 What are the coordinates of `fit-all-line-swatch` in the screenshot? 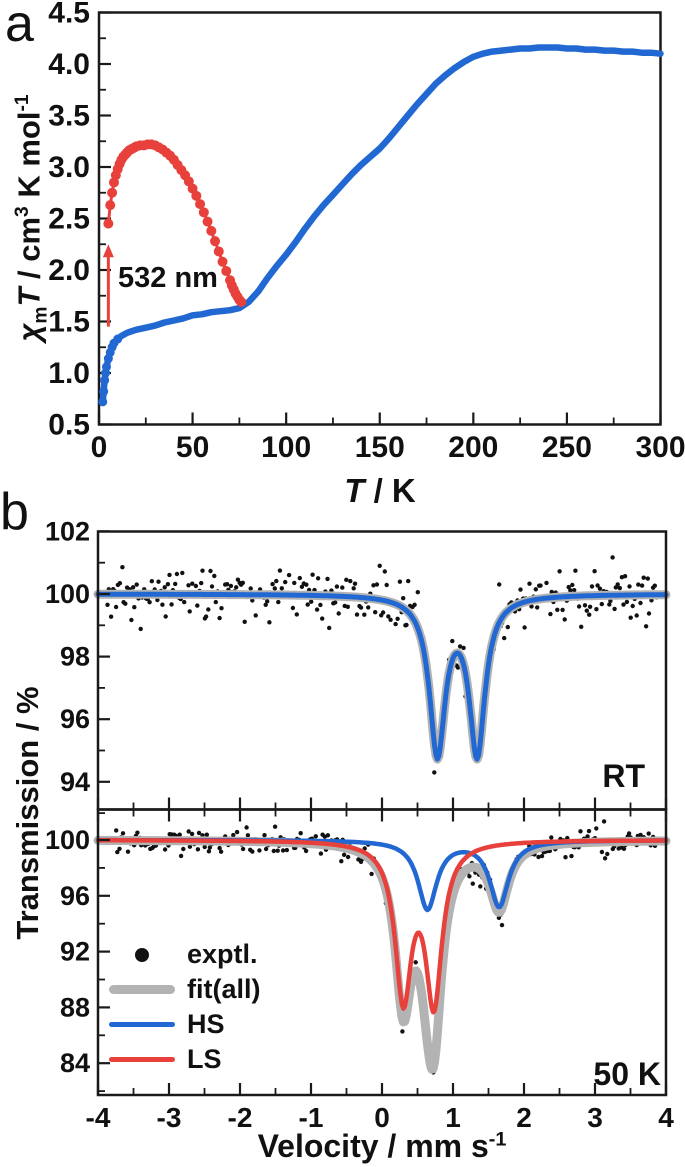 It's located at (142, 989).